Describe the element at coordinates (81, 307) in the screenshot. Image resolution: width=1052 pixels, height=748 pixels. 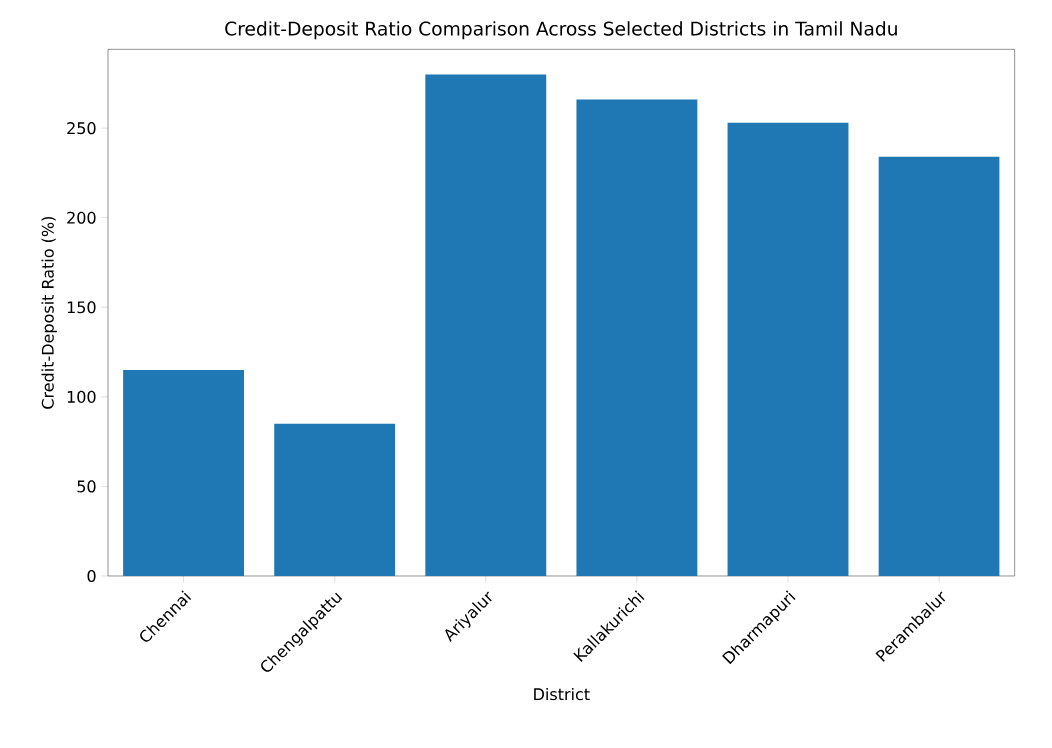
I see `y-tick-label: 150` at that location.